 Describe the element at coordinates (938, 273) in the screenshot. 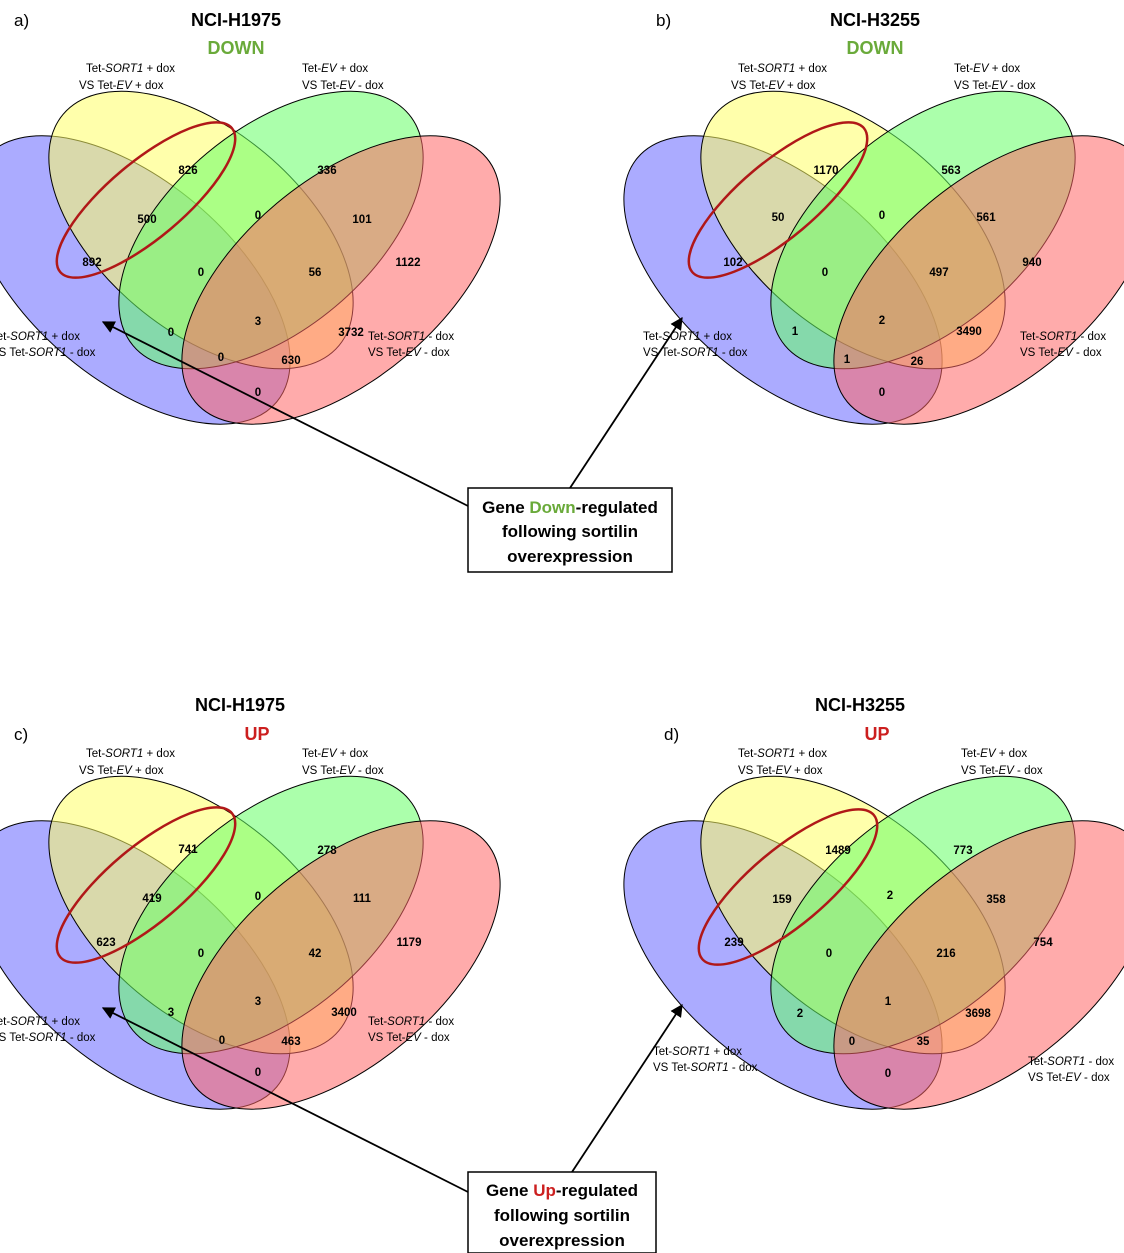

I see `count-bcd: 497` at that location.